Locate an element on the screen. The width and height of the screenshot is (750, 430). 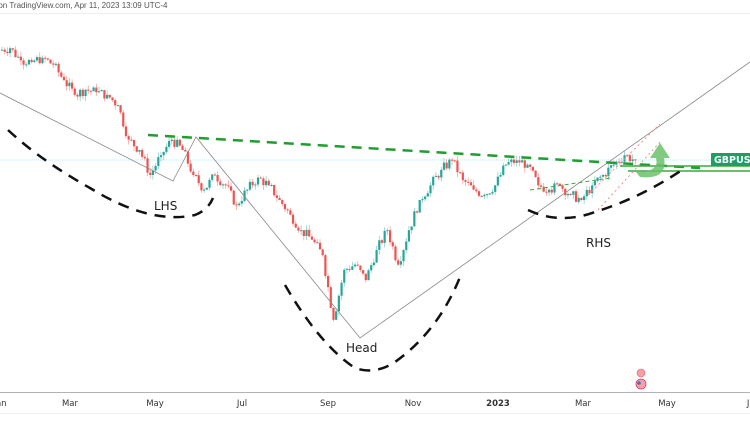
head-curve is located at coordinates (373, 321).